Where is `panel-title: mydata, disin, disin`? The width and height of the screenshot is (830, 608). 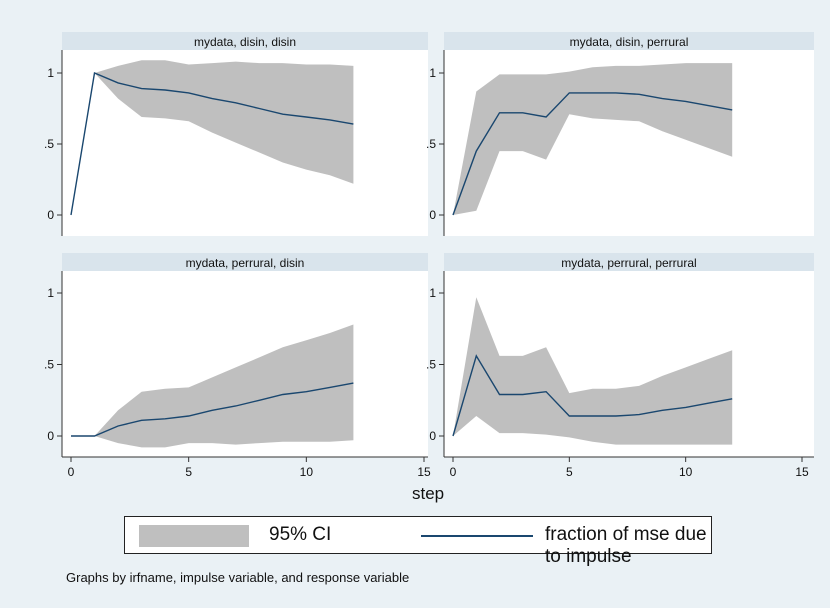
panel-title: mydata, disin, disin is located at coordinates (245, 42).